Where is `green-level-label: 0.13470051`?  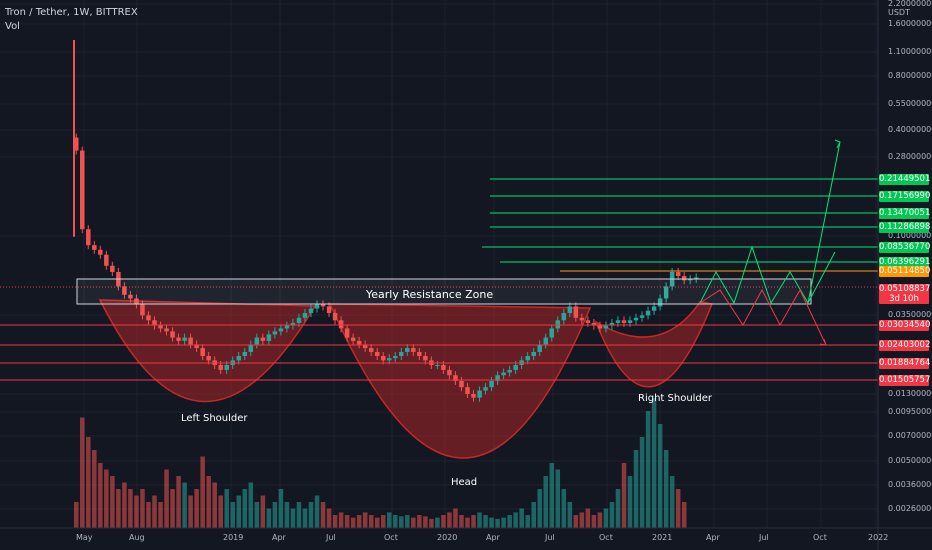 green-level-label: 0.13470051 is located at coordinates (905, 213).